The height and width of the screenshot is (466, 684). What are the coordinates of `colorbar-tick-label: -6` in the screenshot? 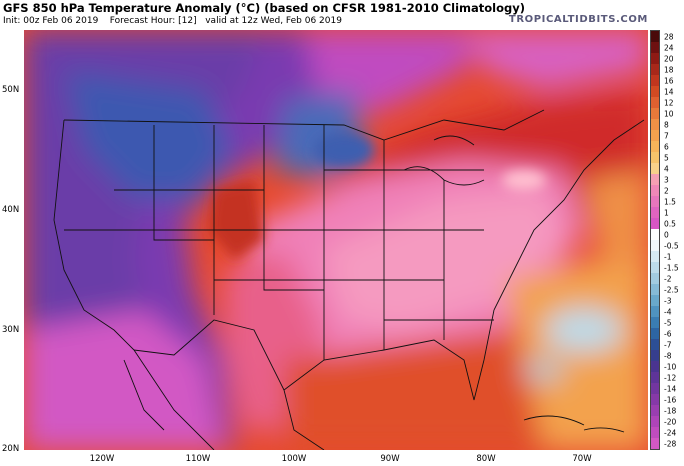 It's located at (668, 333).